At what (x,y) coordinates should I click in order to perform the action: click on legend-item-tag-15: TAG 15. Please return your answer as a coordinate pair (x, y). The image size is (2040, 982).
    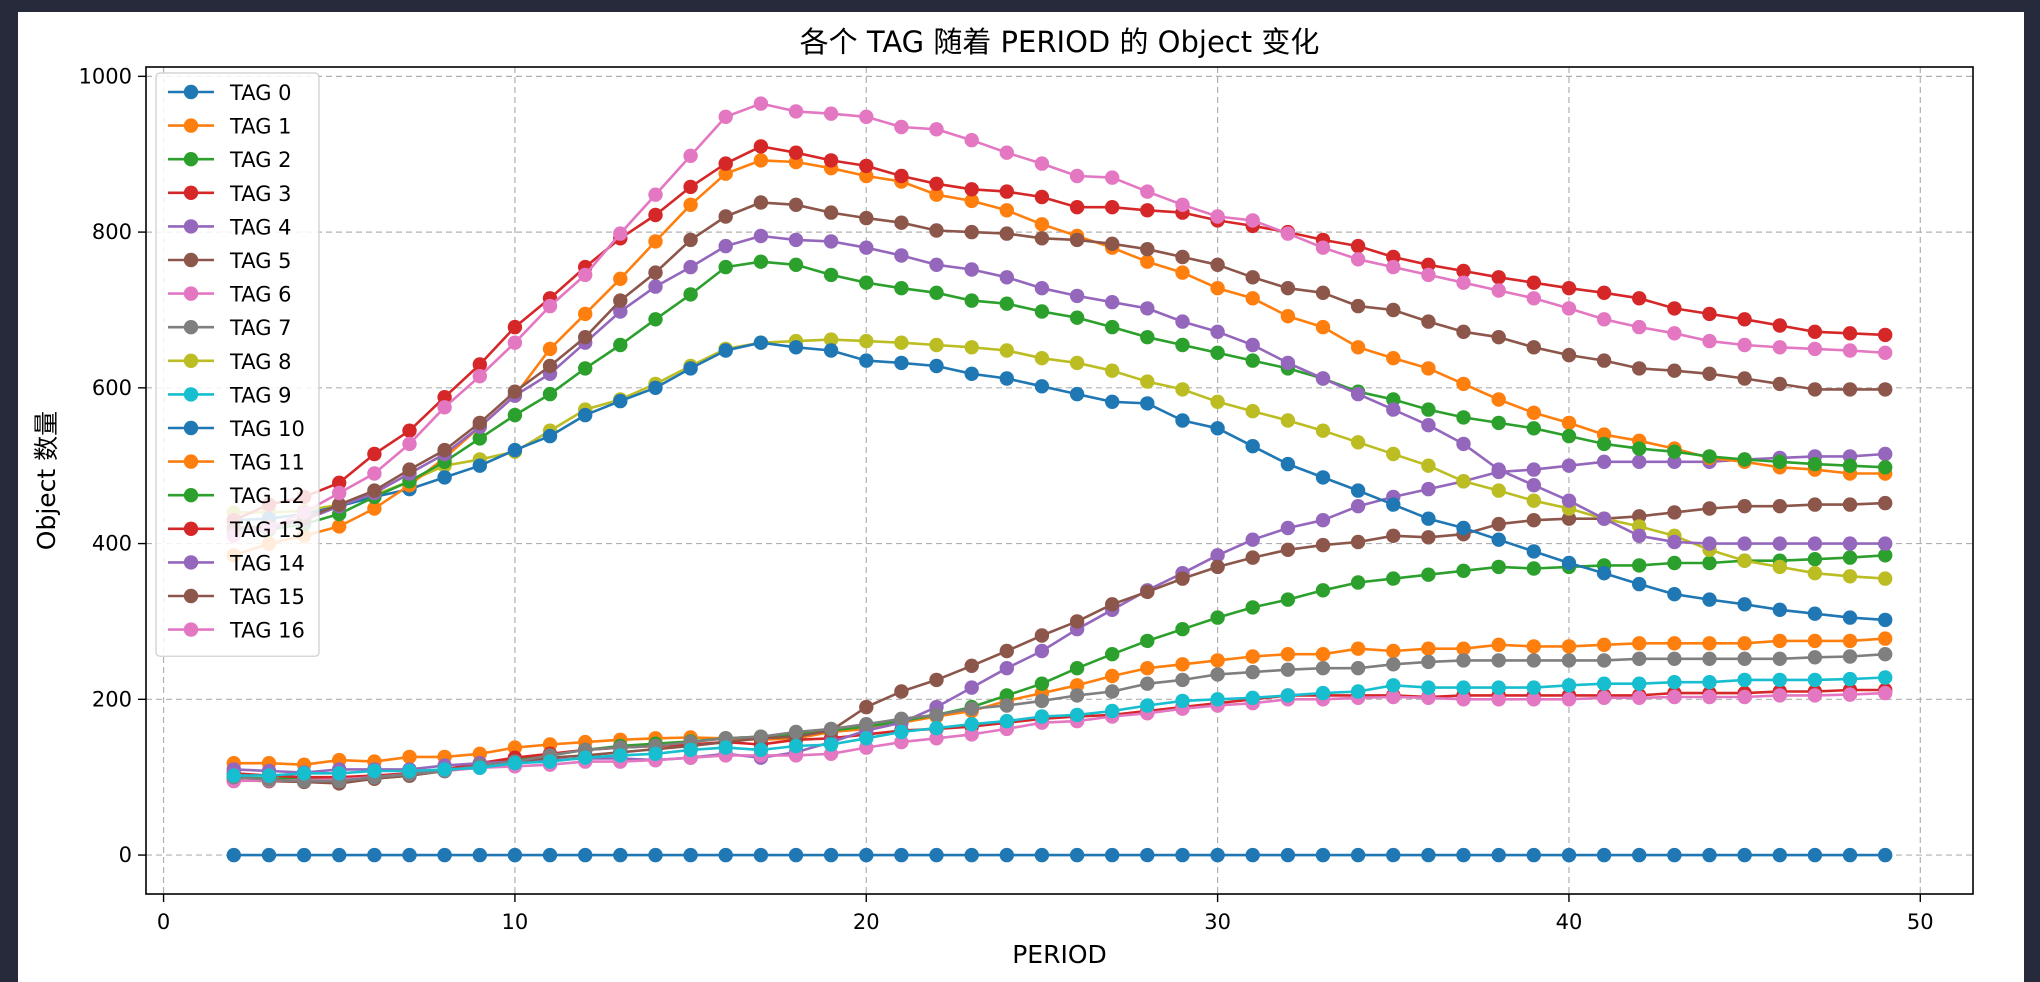
    Looking at the image, I should click on (236, 597).